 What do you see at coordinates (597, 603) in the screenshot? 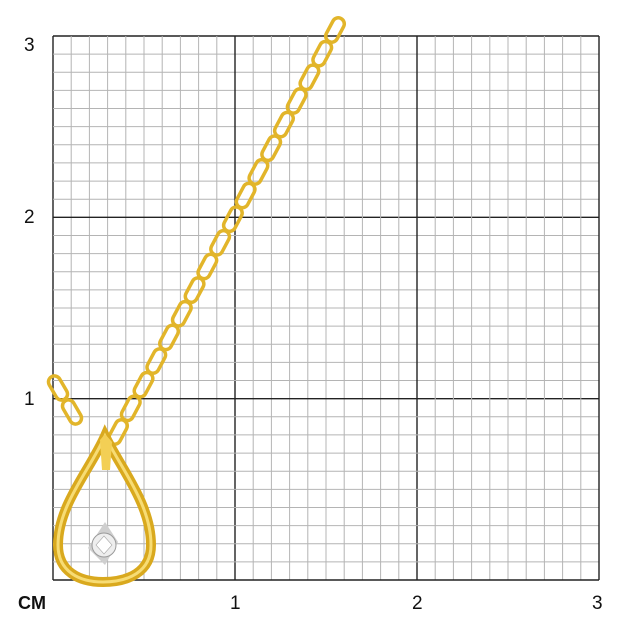
I see `x-tick-3: 3` at bounding box center [597, 603].